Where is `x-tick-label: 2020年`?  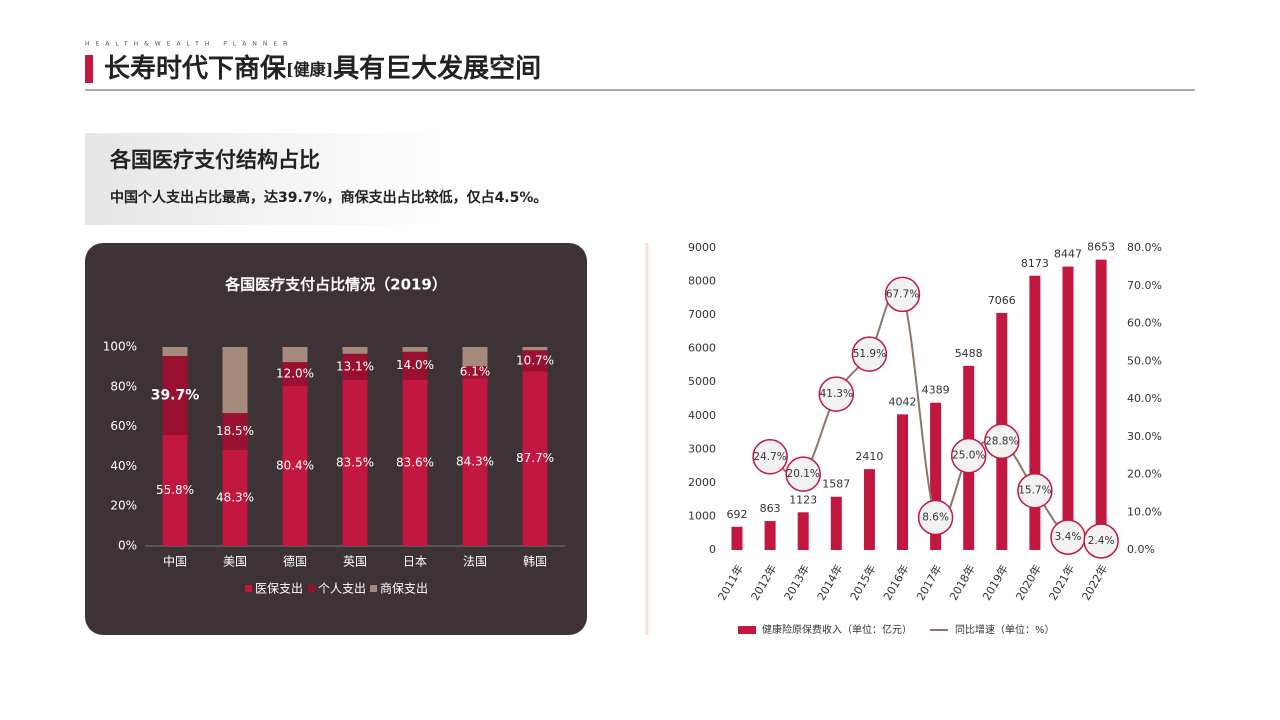 x-tick-label: 2020年 is located at coordinates (1028, 582).